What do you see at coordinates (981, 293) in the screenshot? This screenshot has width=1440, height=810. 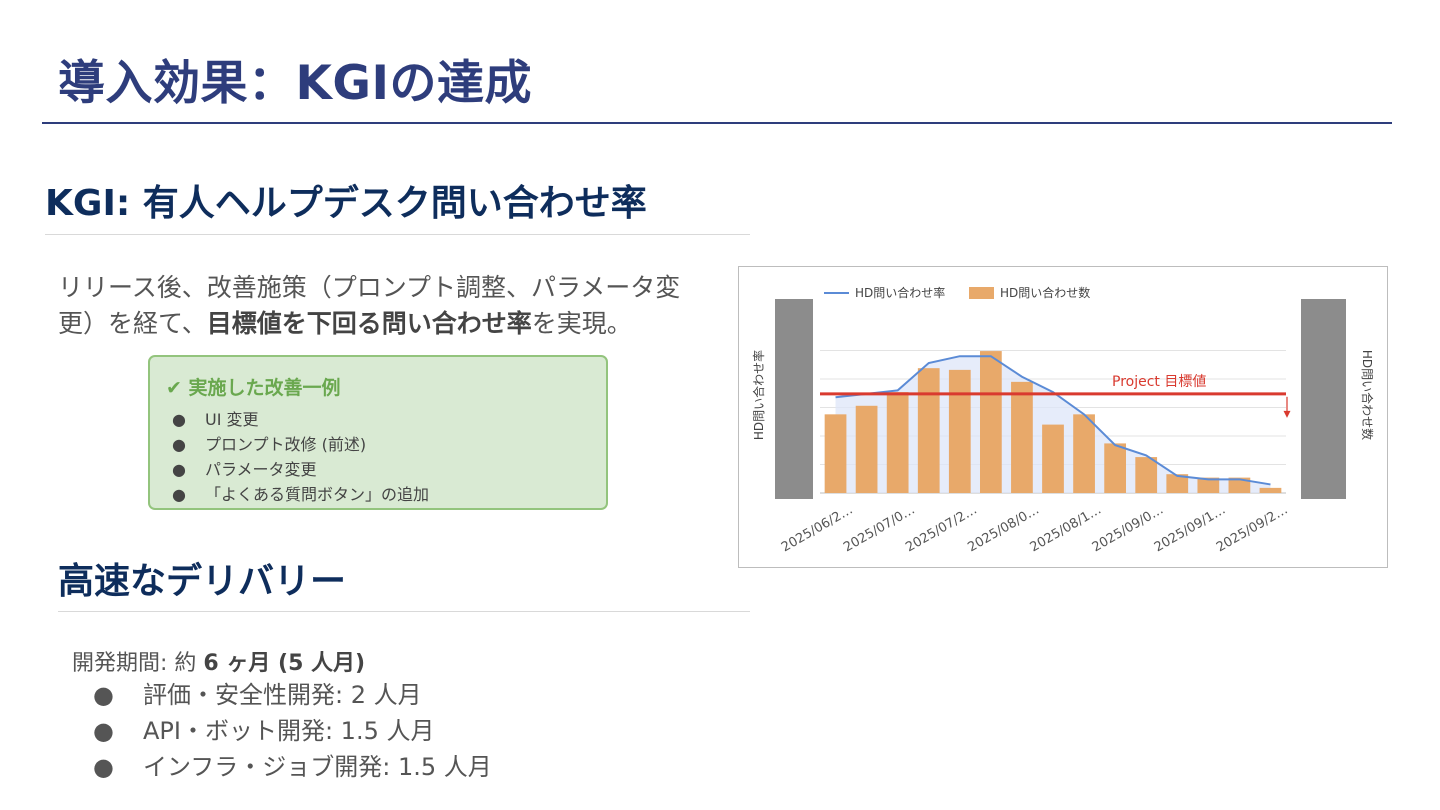 I see `legend-bar-swatch` at bounding box center [981, 293].